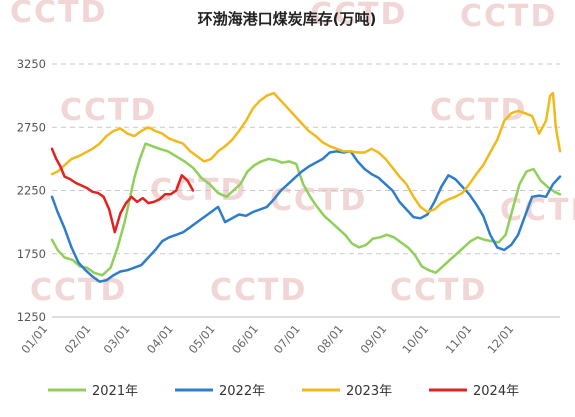 This screenshot has width=575, height=417. Describe the element at coordinates (500, 339) in the screenshot. I see `x-tick-label: 12/01` at that location.